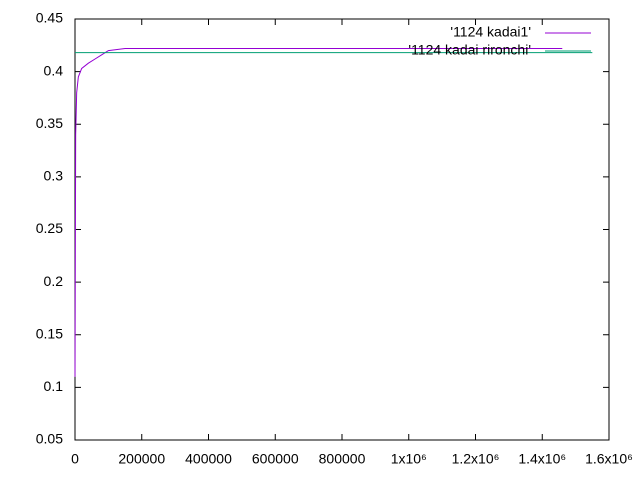  Describe the element at coordinates (141, 459) in the screenshot. I see `x-tick-label: 200000` at that location.